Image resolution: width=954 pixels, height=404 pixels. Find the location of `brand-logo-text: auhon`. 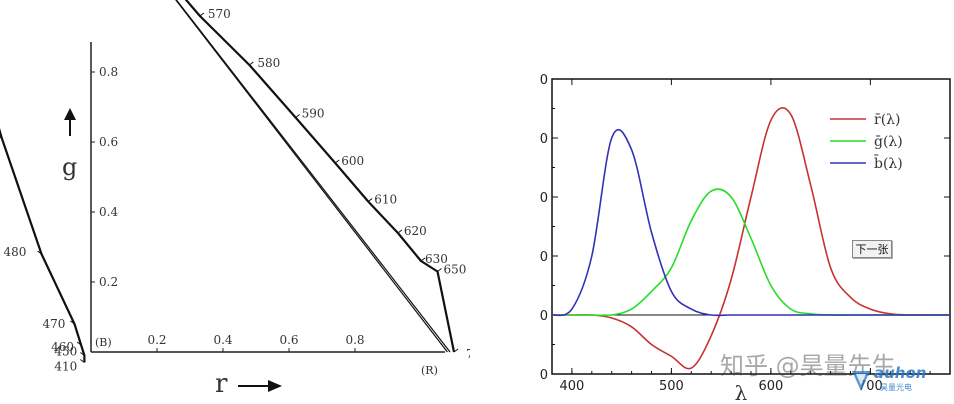

brand-logo-text: auhon is located at coordinates (900, 373).